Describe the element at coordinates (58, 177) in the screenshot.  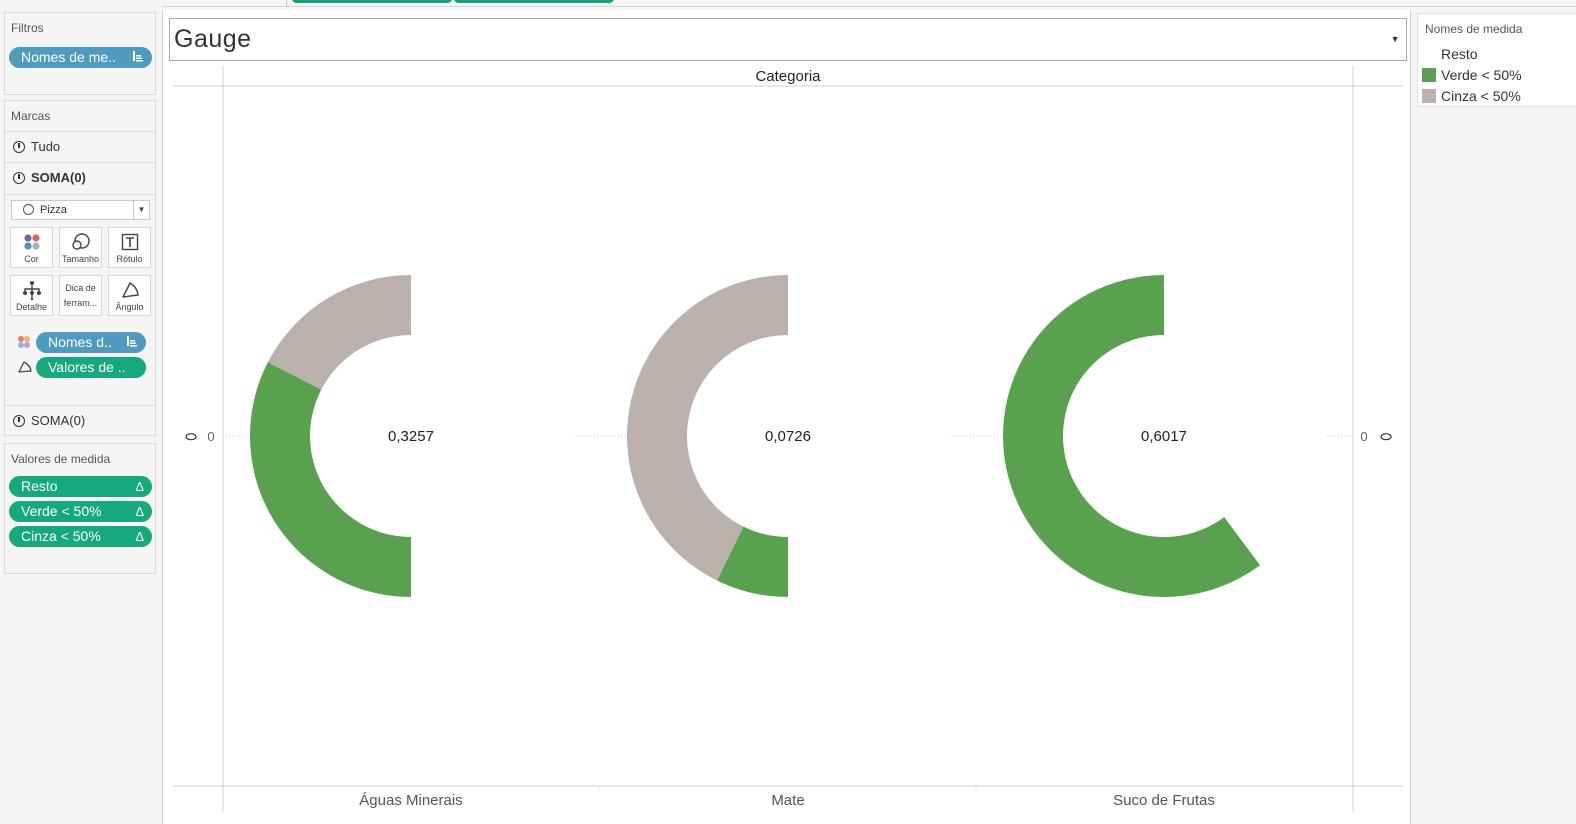
I see `marks-row-soma-label: SOMA(0)` at that location.